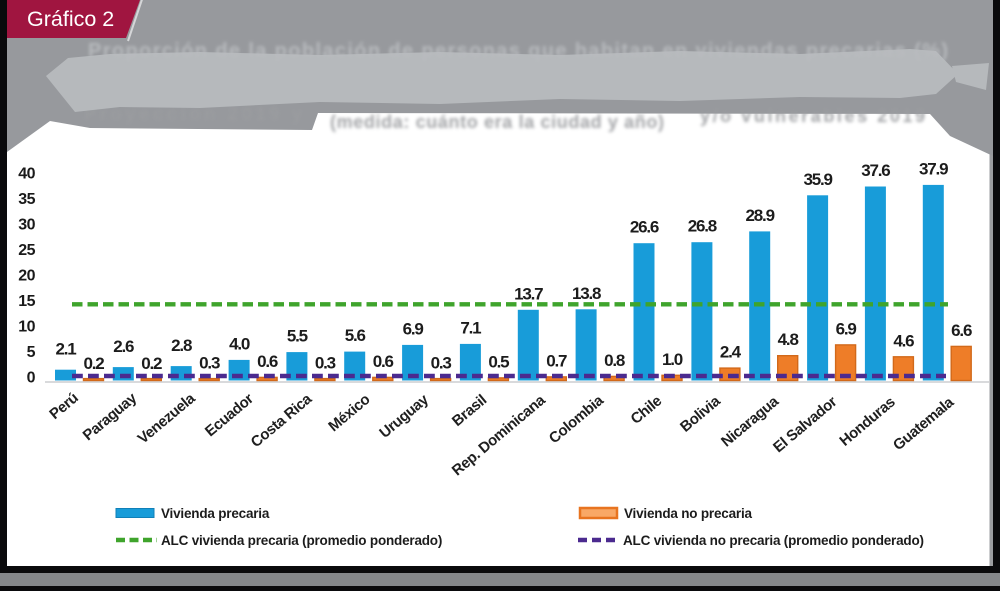  I want to click on svg-text: 35.9, so click(817, 179).